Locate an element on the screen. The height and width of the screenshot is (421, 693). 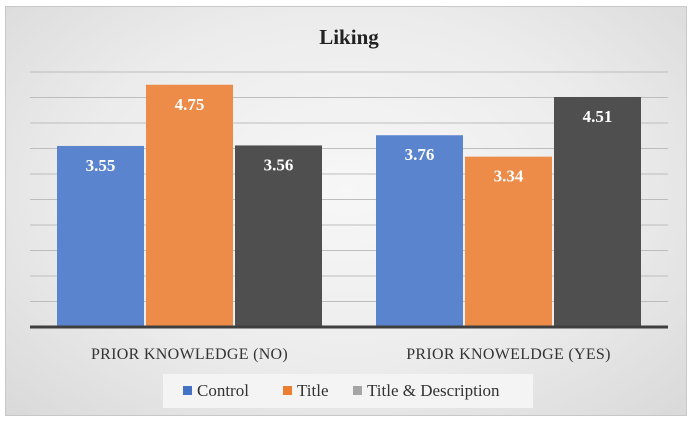
data-label: 3.34 is located at coordinates (509, 176).